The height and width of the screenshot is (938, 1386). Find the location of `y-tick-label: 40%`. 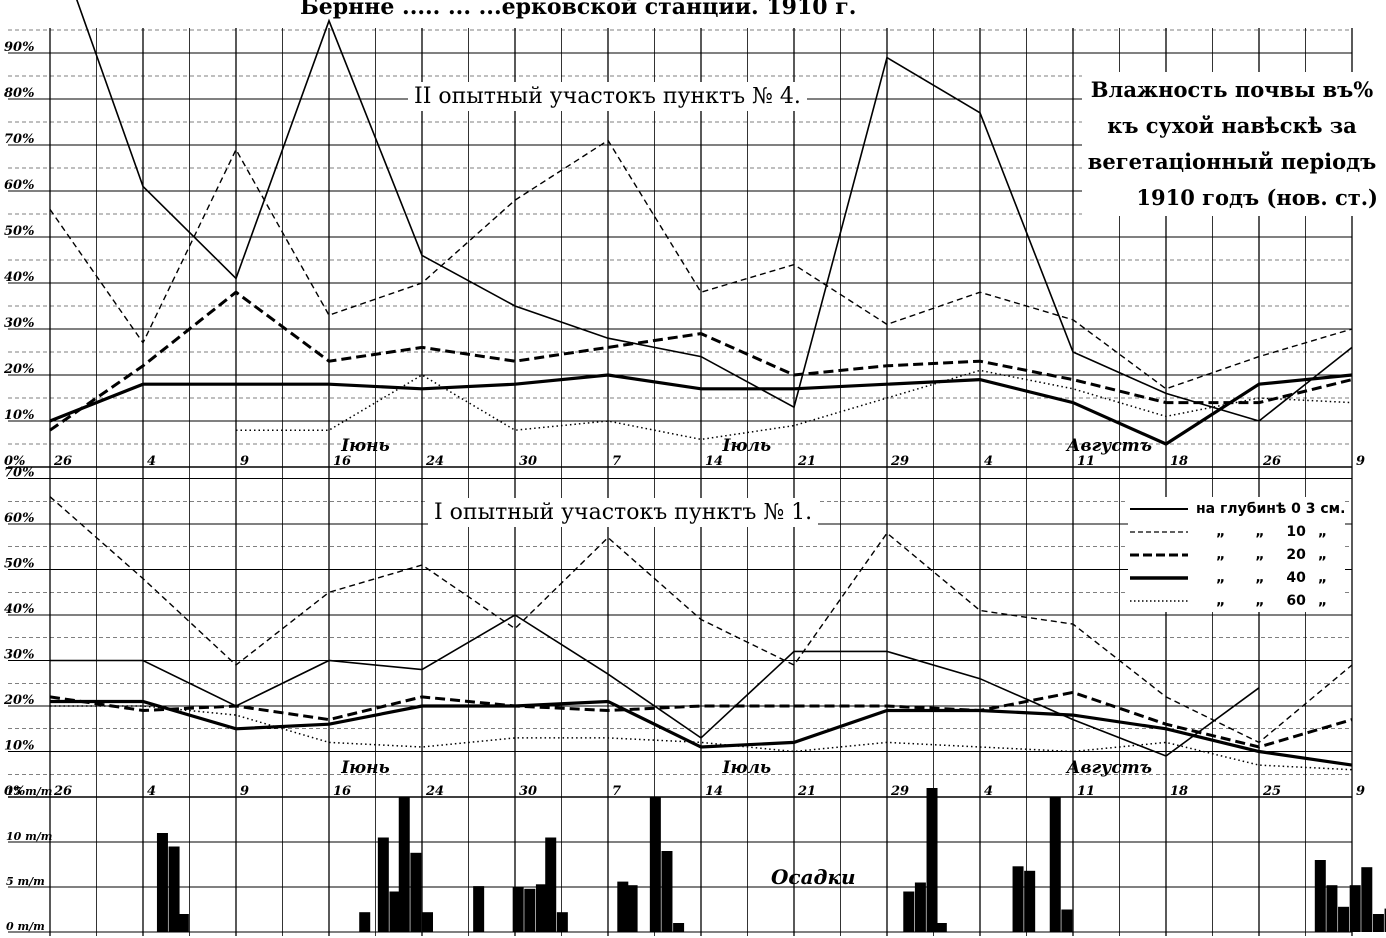

y-tick-label: 40% is located at coordinates (19, 609).